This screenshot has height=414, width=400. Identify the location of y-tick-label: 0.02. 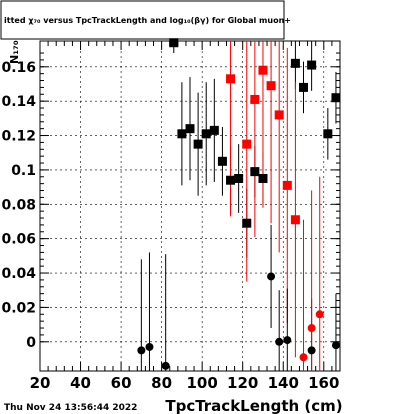
(18, 308).